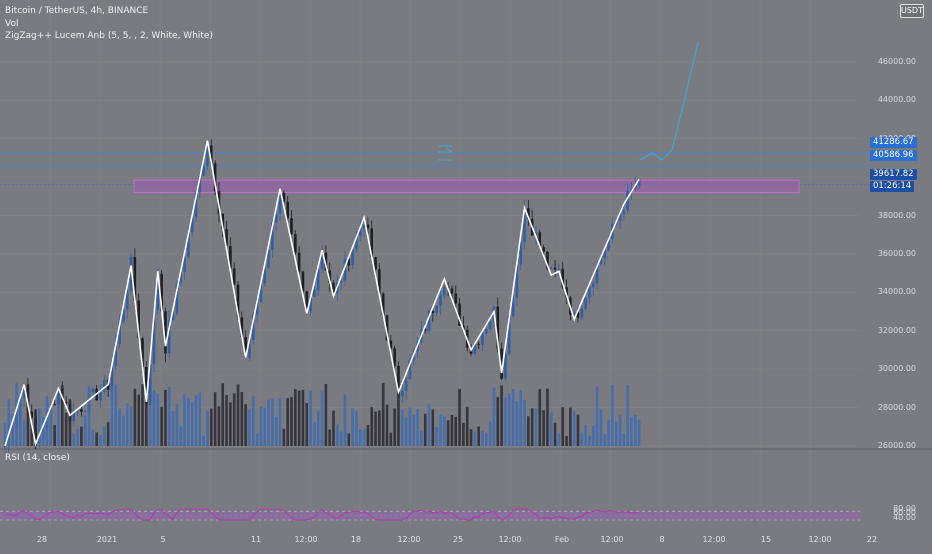  I want to click on price-axis-label: 32000.00, so click(896, 330).